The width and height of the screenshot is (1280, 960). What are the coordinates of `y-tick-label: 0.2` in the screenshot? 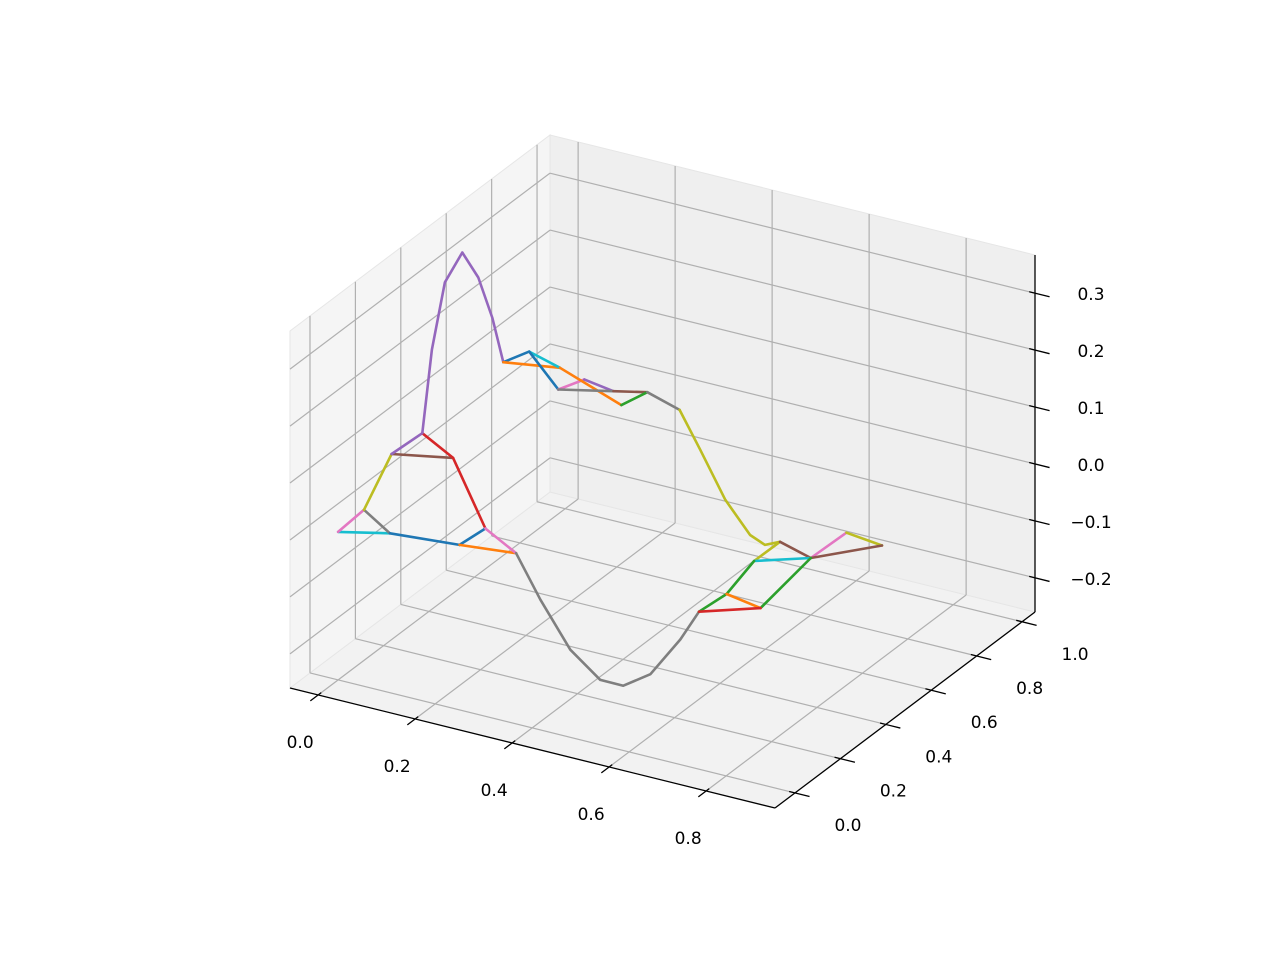 It's located at (893, 792).